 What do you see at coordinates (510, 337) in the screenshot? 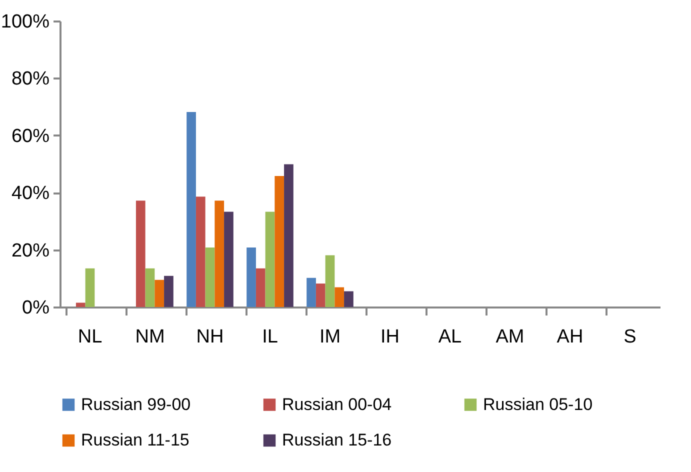
I see `x-tick-label: AM` at bounding box center [510, 337].